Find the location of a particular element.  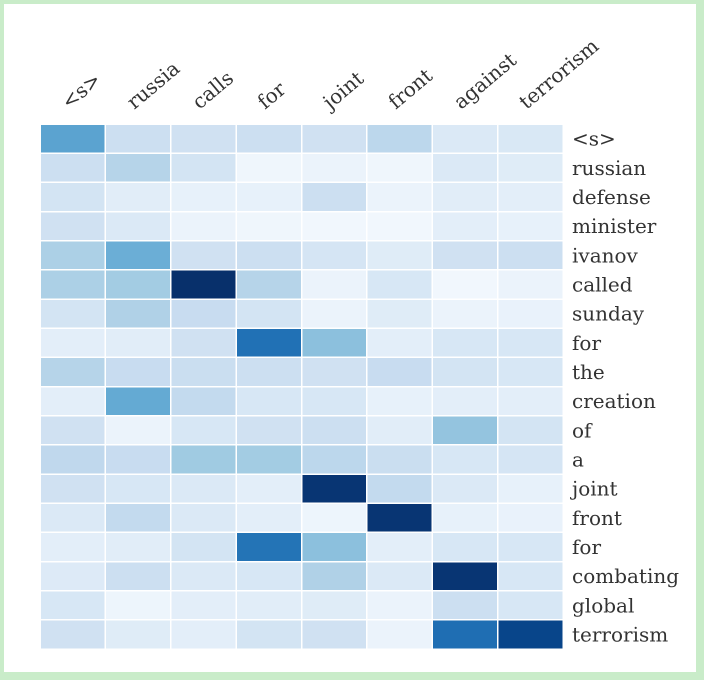

y-tick-label: ivanov is located at coordinates (605, 255).